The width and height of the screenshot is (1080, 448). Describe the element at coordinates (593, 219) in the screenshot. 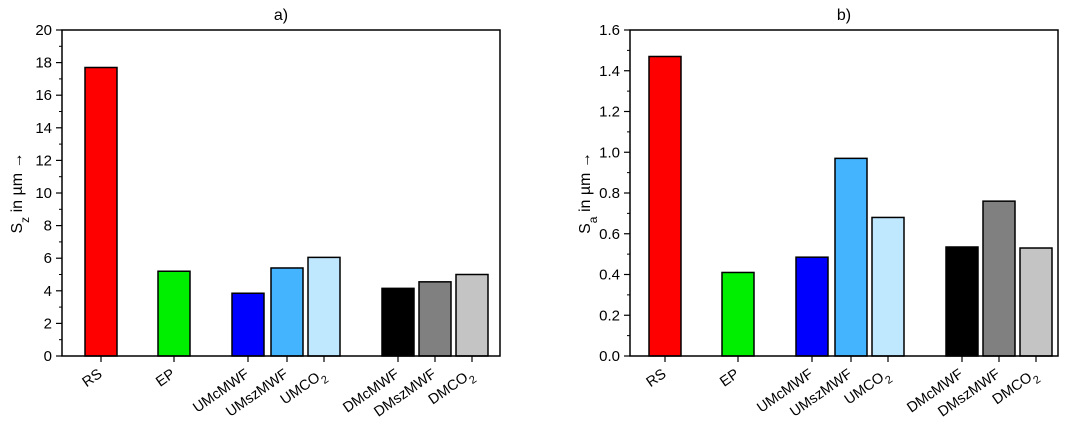

I see `label-subscript: a` at that location.